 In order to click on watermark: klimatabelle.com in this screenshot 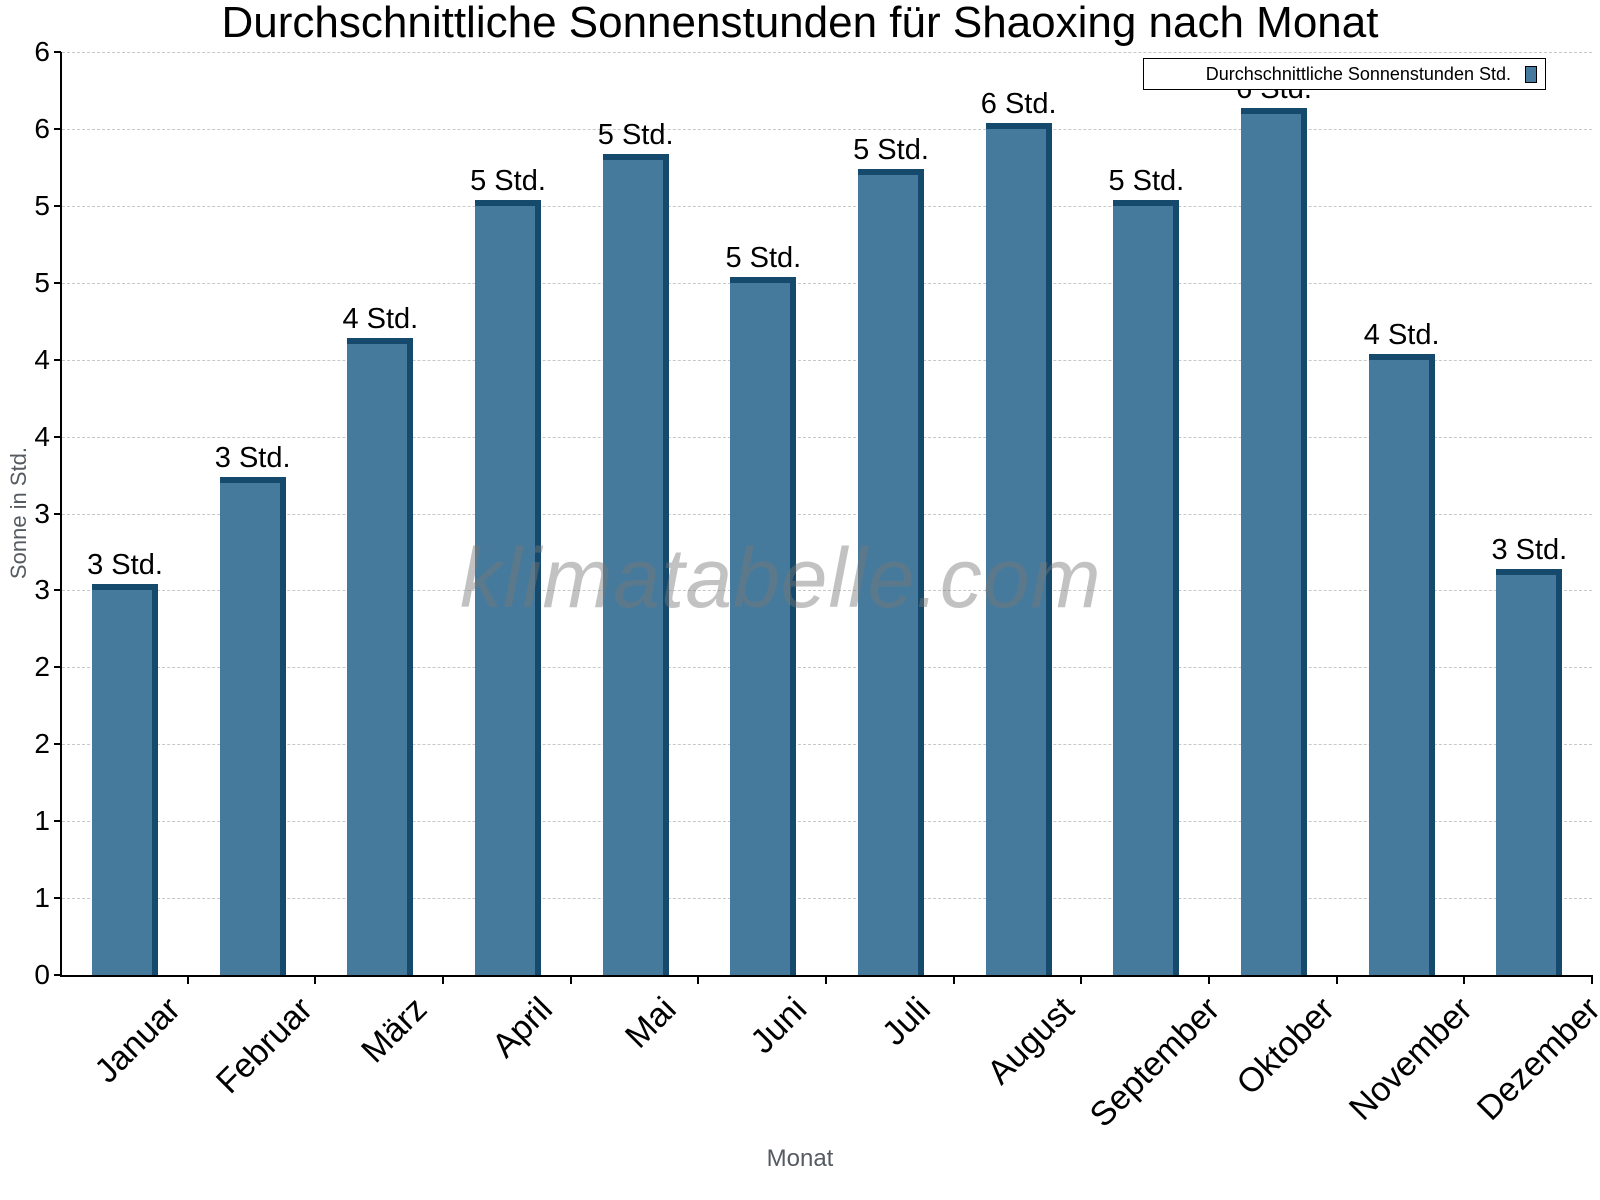, I will do `click(781, 578)`.